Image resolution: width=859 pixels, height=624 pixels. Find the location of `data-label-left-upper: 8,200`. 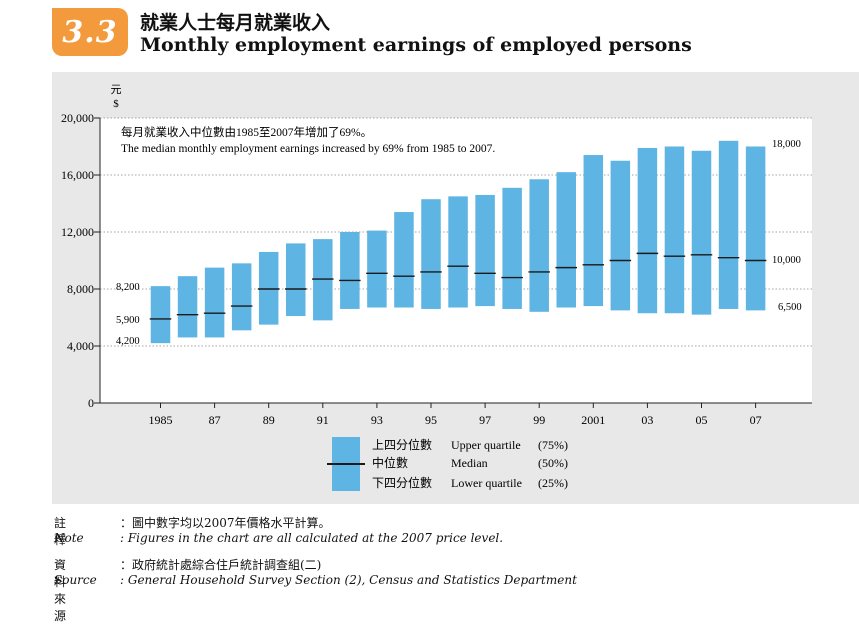

data-label-left-upper: 8,200 is located at coordinates (128, 287).